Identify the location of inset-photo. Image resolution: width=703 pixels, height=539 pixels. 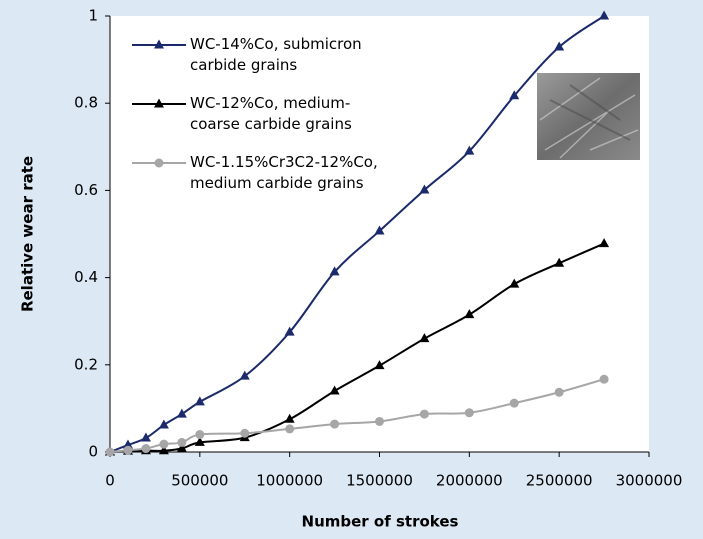
(588, 116).